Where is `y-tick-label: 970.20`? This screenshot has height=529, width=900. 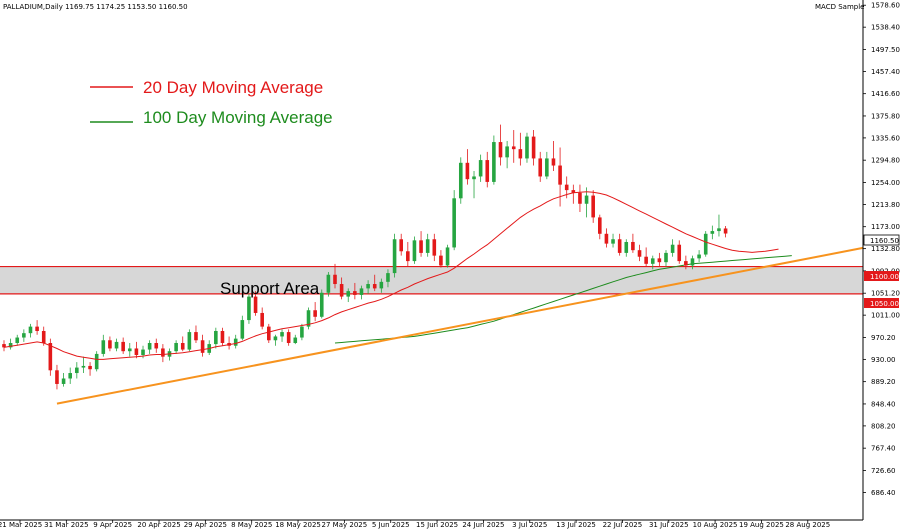
y-tick-label: 970.20 is located at coordinates (883, 338).